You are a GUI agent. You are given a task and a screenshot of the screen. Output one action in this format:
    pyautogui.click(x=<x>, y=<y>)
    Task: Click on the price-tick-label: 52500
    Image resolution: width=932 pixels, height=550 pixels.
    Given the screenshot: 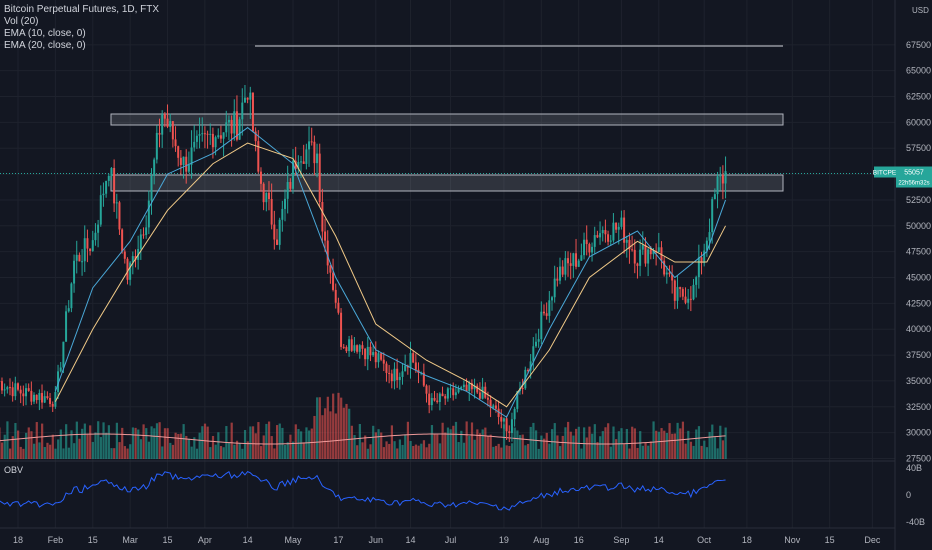 What is the action you would take?
    pyautogui.click(x=918, y=200)
    